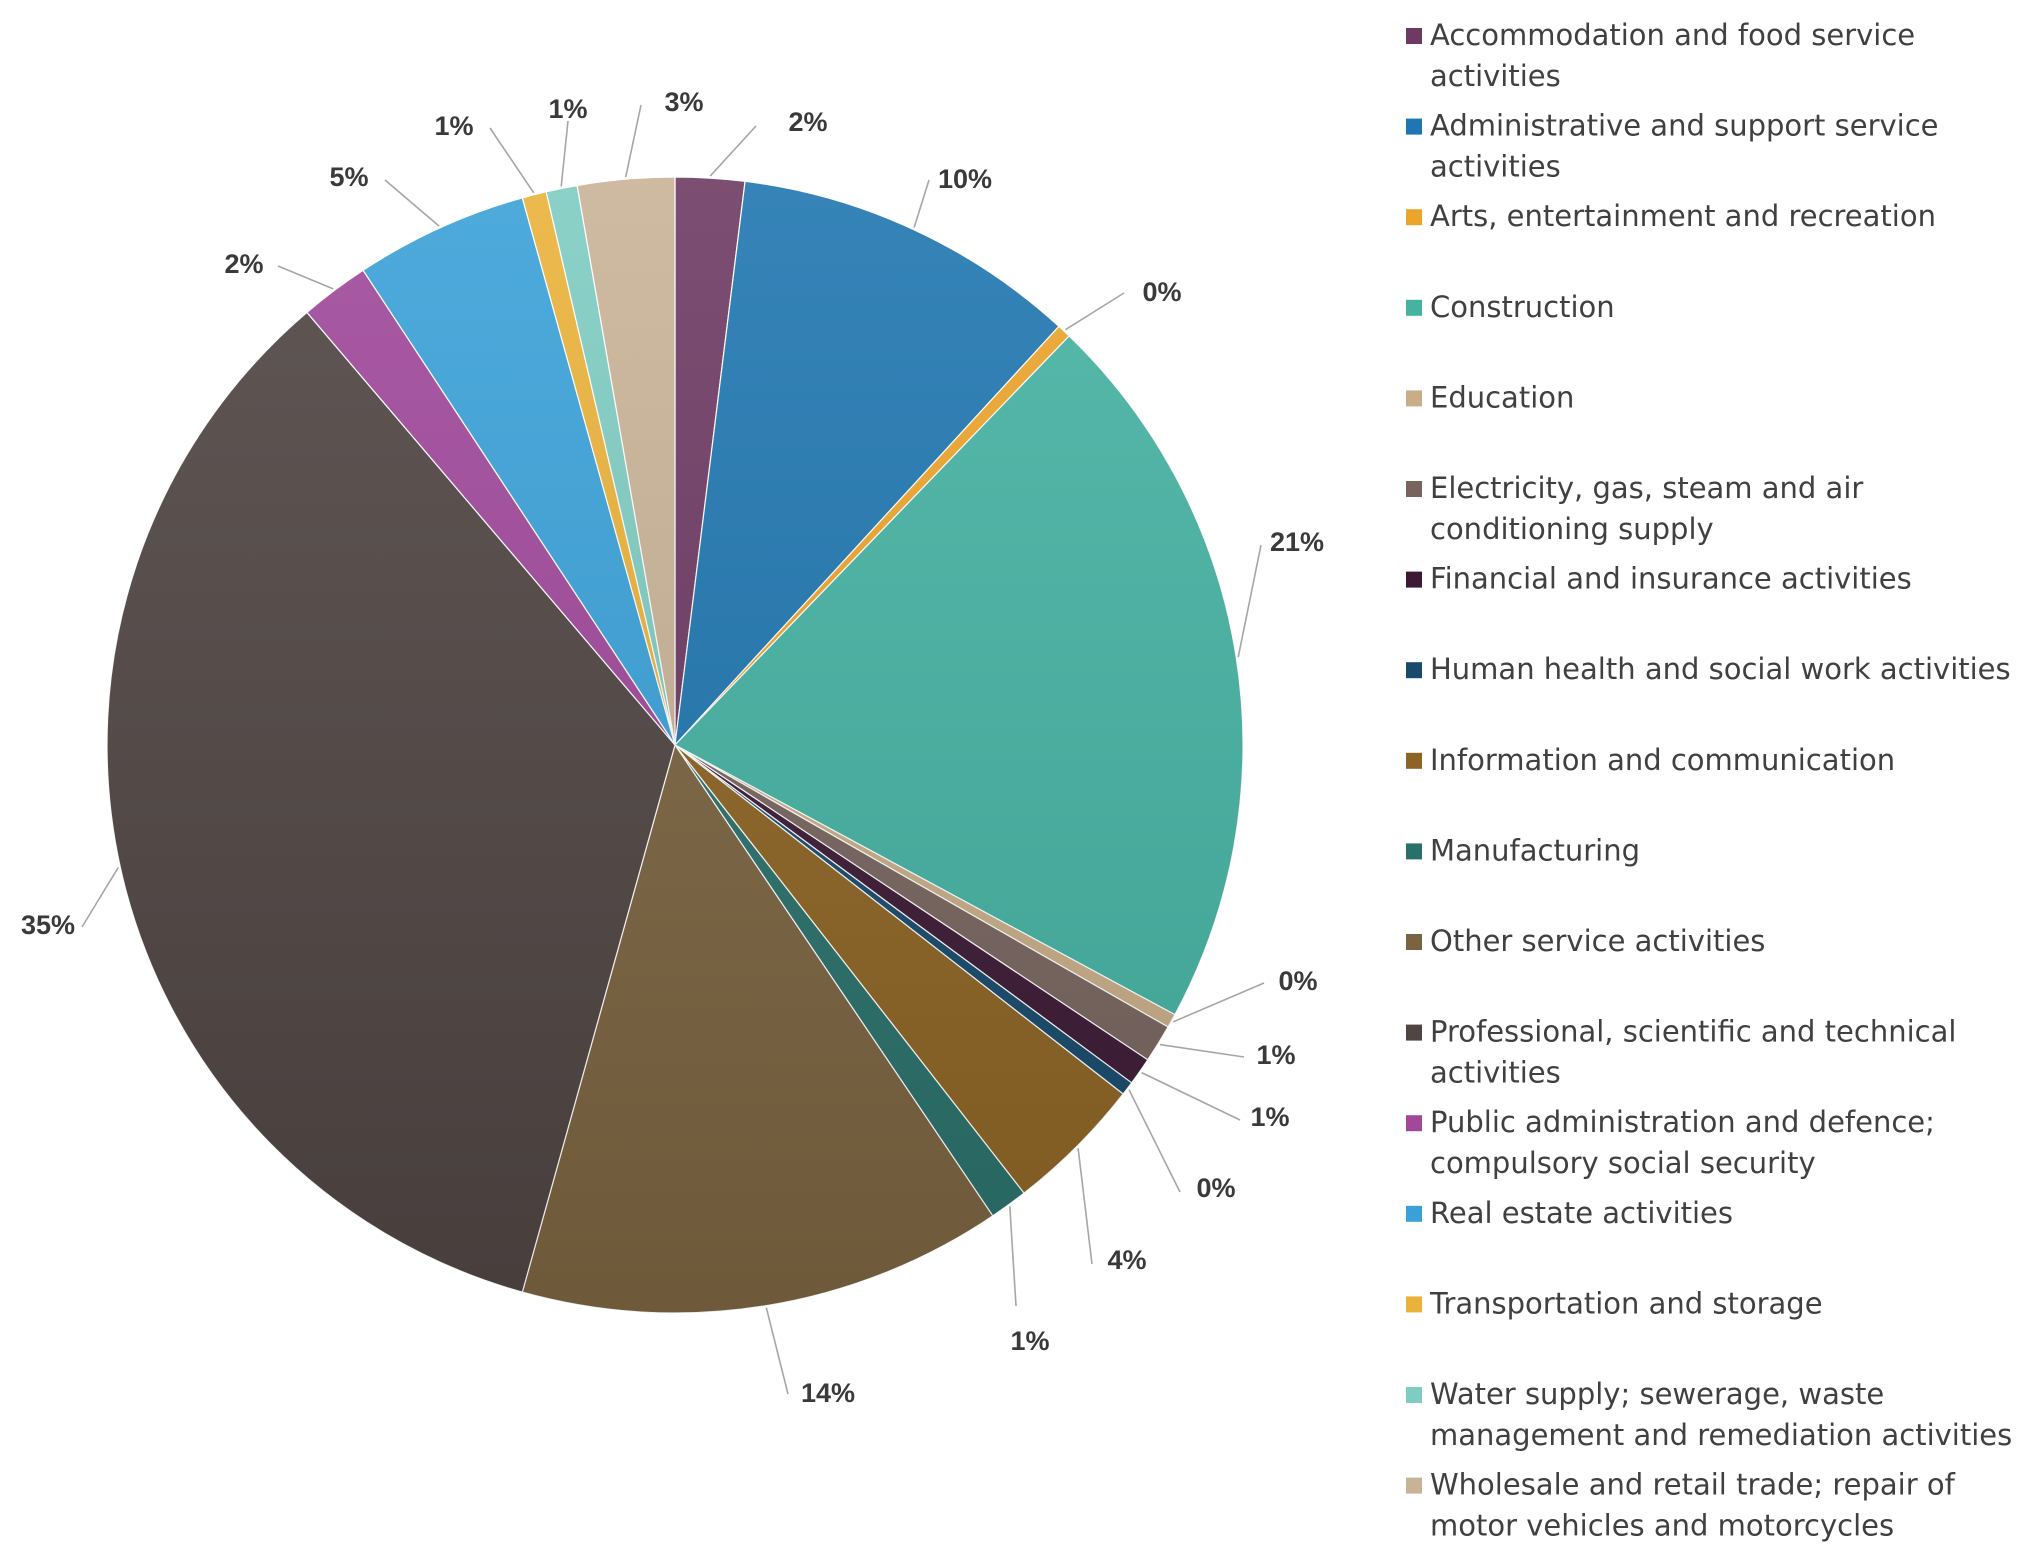  Describe the element at coordinates (683, 102) in the screenshot. I see `data-label: 3%` at that location.